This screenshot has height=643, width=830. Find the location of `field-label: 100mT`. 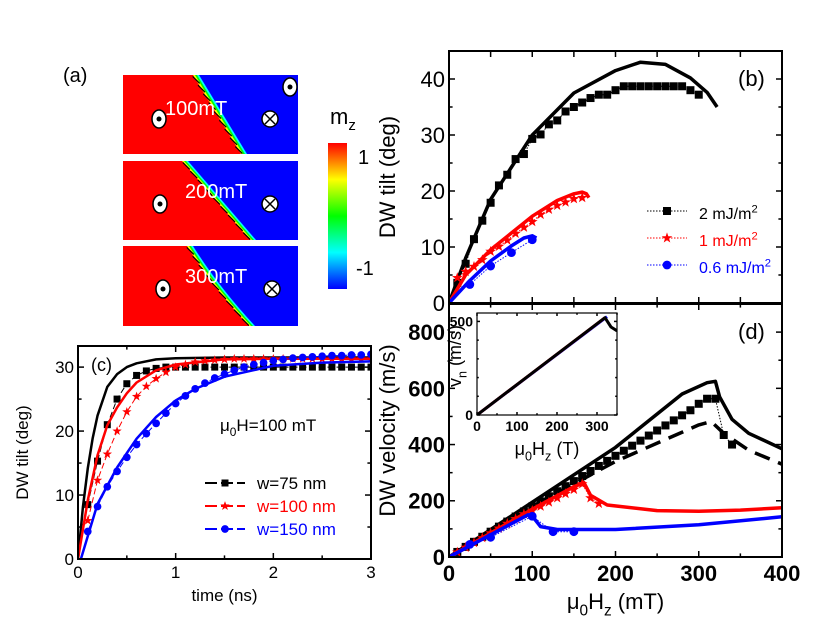

field-label: 100mT is located at coordinates (196, 109).